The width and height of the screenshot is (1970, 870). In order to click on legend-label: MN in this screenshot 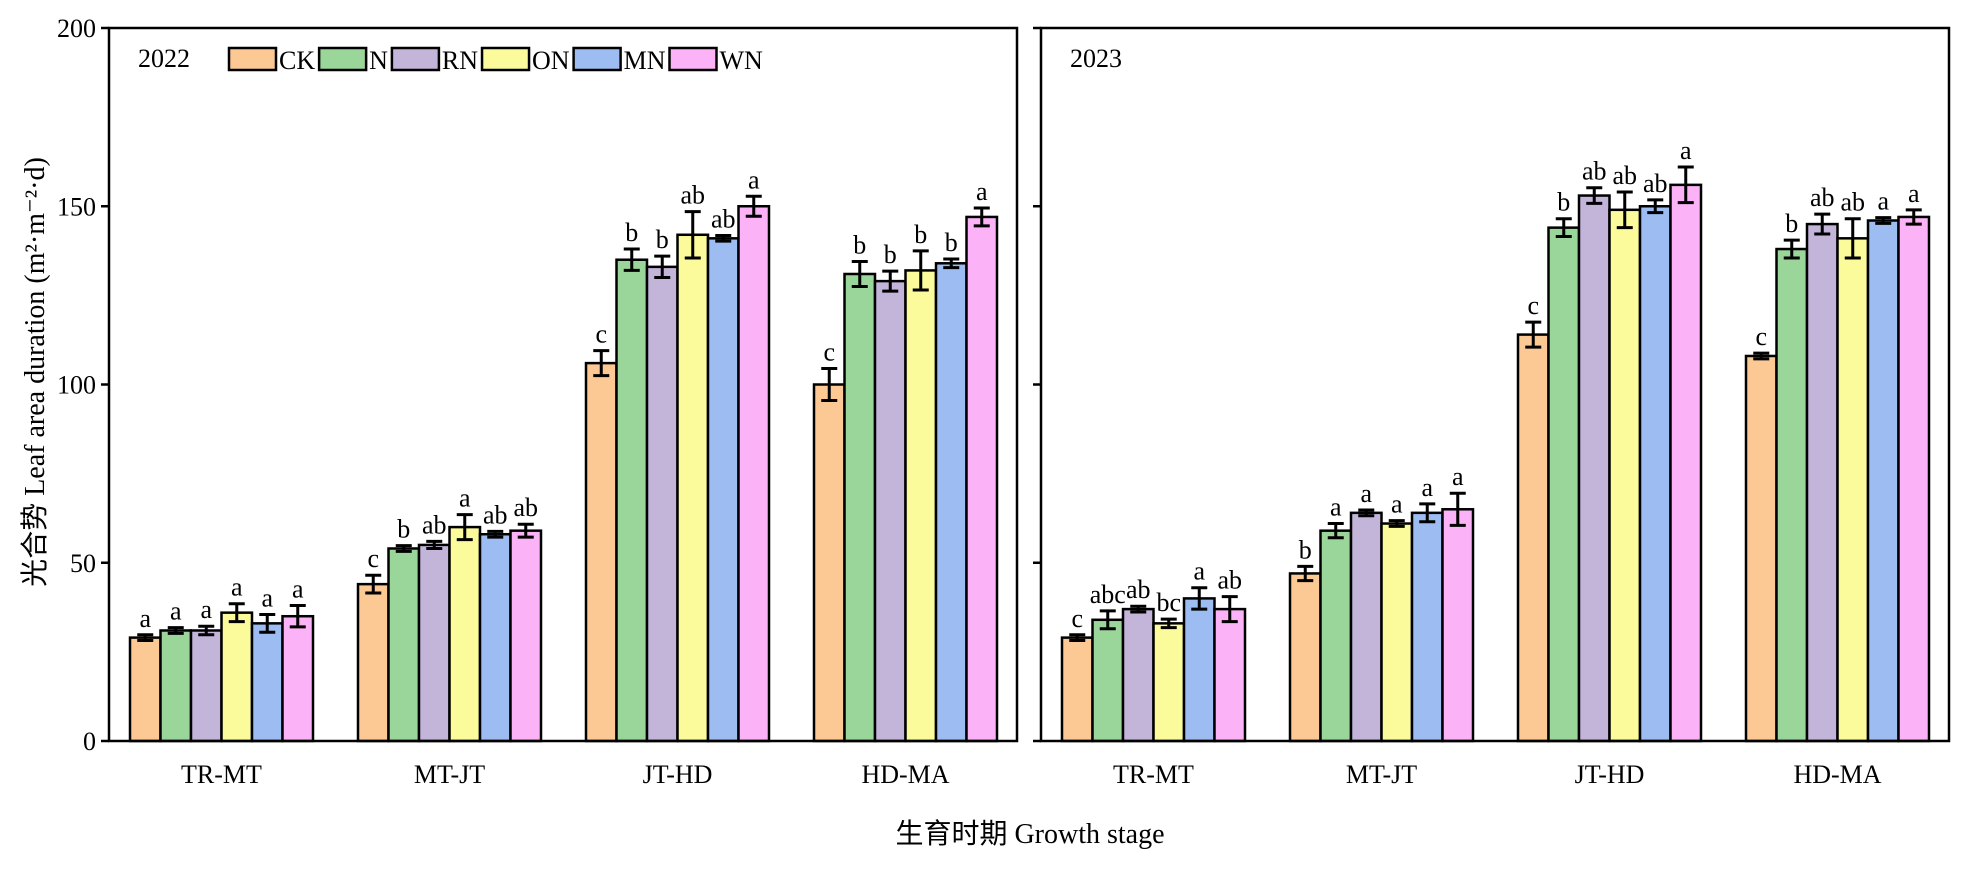, I will do `click(645, 60)`.